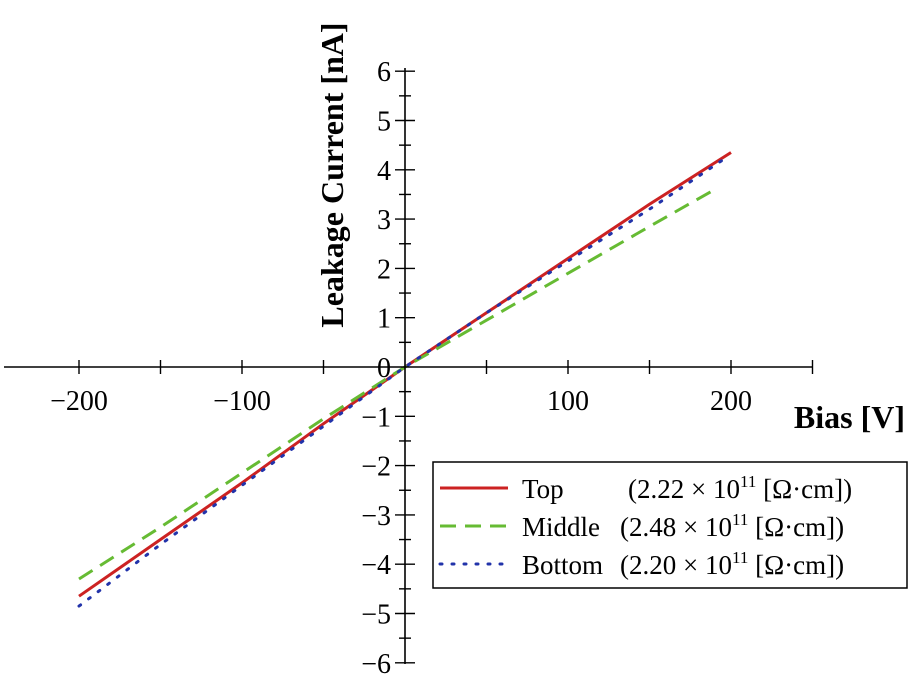 The image size is (914, 684). I want to click on y-tick-label: 0, so click(384, 368).